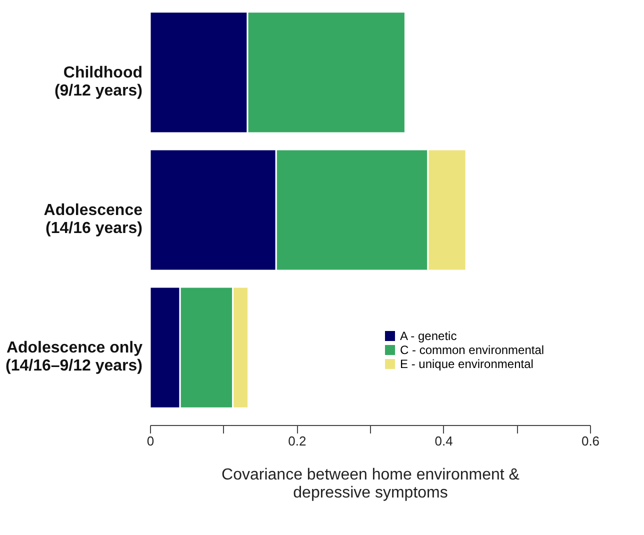  Describe the element at coordinates (297, 441) in the screenshot. I see `x-tick-label: 0.2` at that location.